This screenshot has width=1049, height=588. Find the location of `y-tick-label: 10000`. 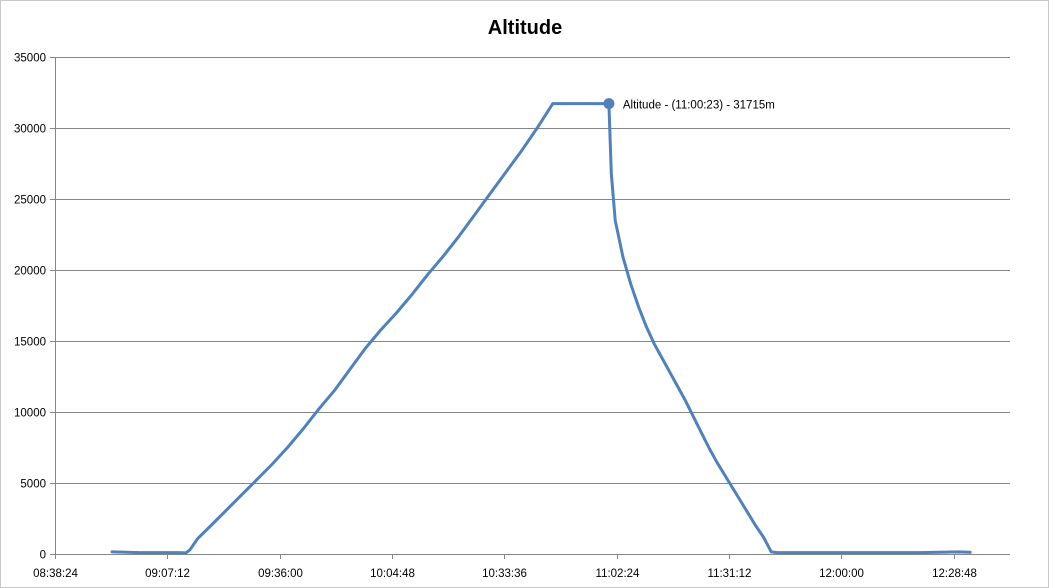

y-tick-label: 10000 is located at coordinates (30, 414).